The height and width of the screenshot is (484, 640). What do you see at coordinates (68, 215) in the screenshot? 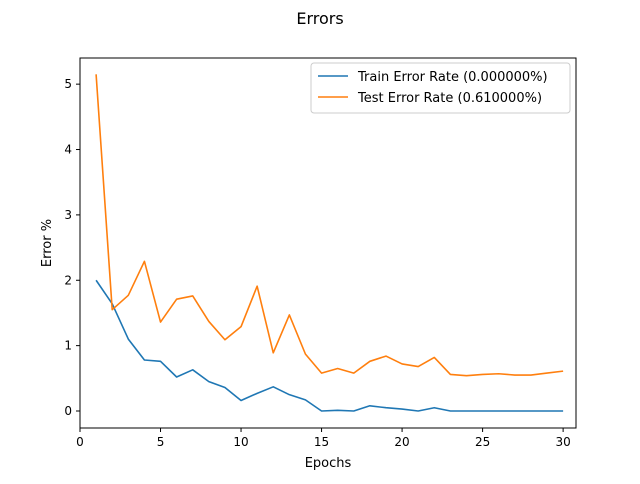
I see `y-tick-label: 3` at bounding box center [68, 215].